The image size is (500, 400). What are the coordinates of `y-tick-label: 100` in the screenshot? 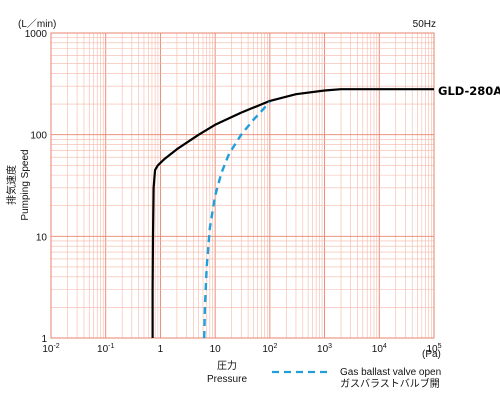 It's located at (38, 136).